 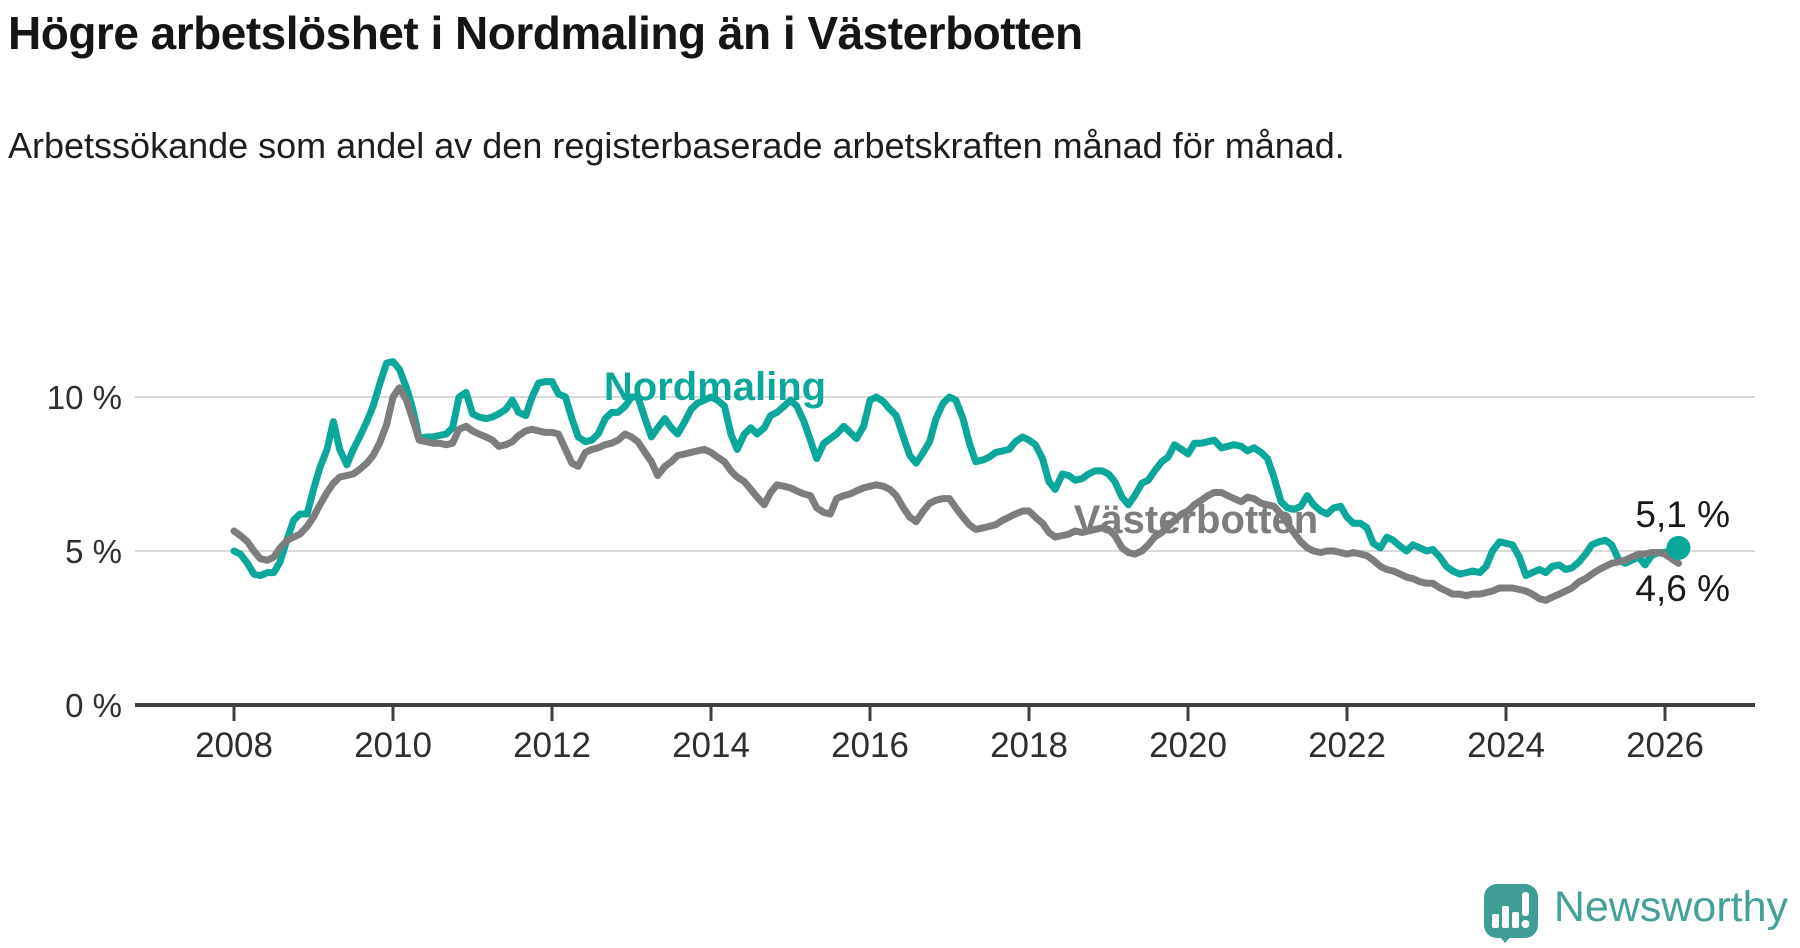 I want to click on y-axis-labels: 10 % 5 % 0 %, so click(x=84, y=551).